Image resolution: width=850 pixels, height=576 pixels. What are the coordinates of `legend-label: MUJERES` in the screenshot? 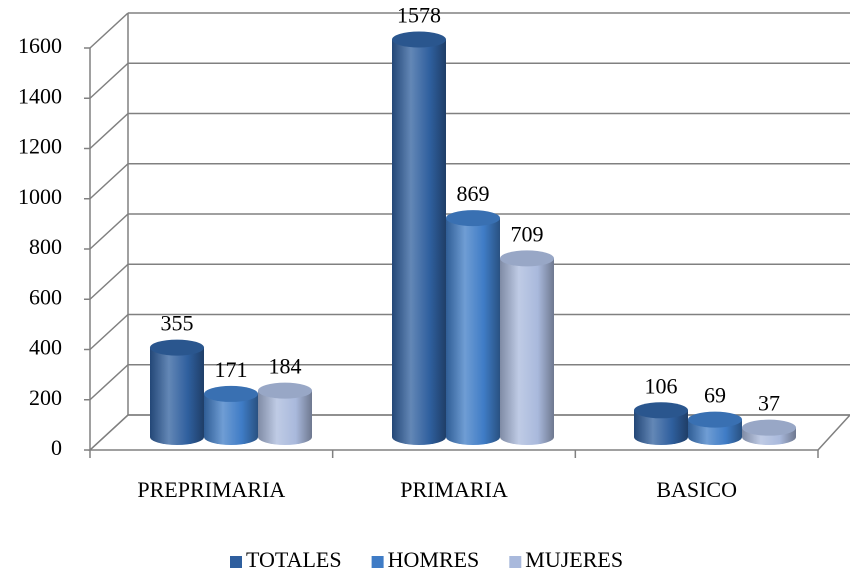 It's located at (574, 559).